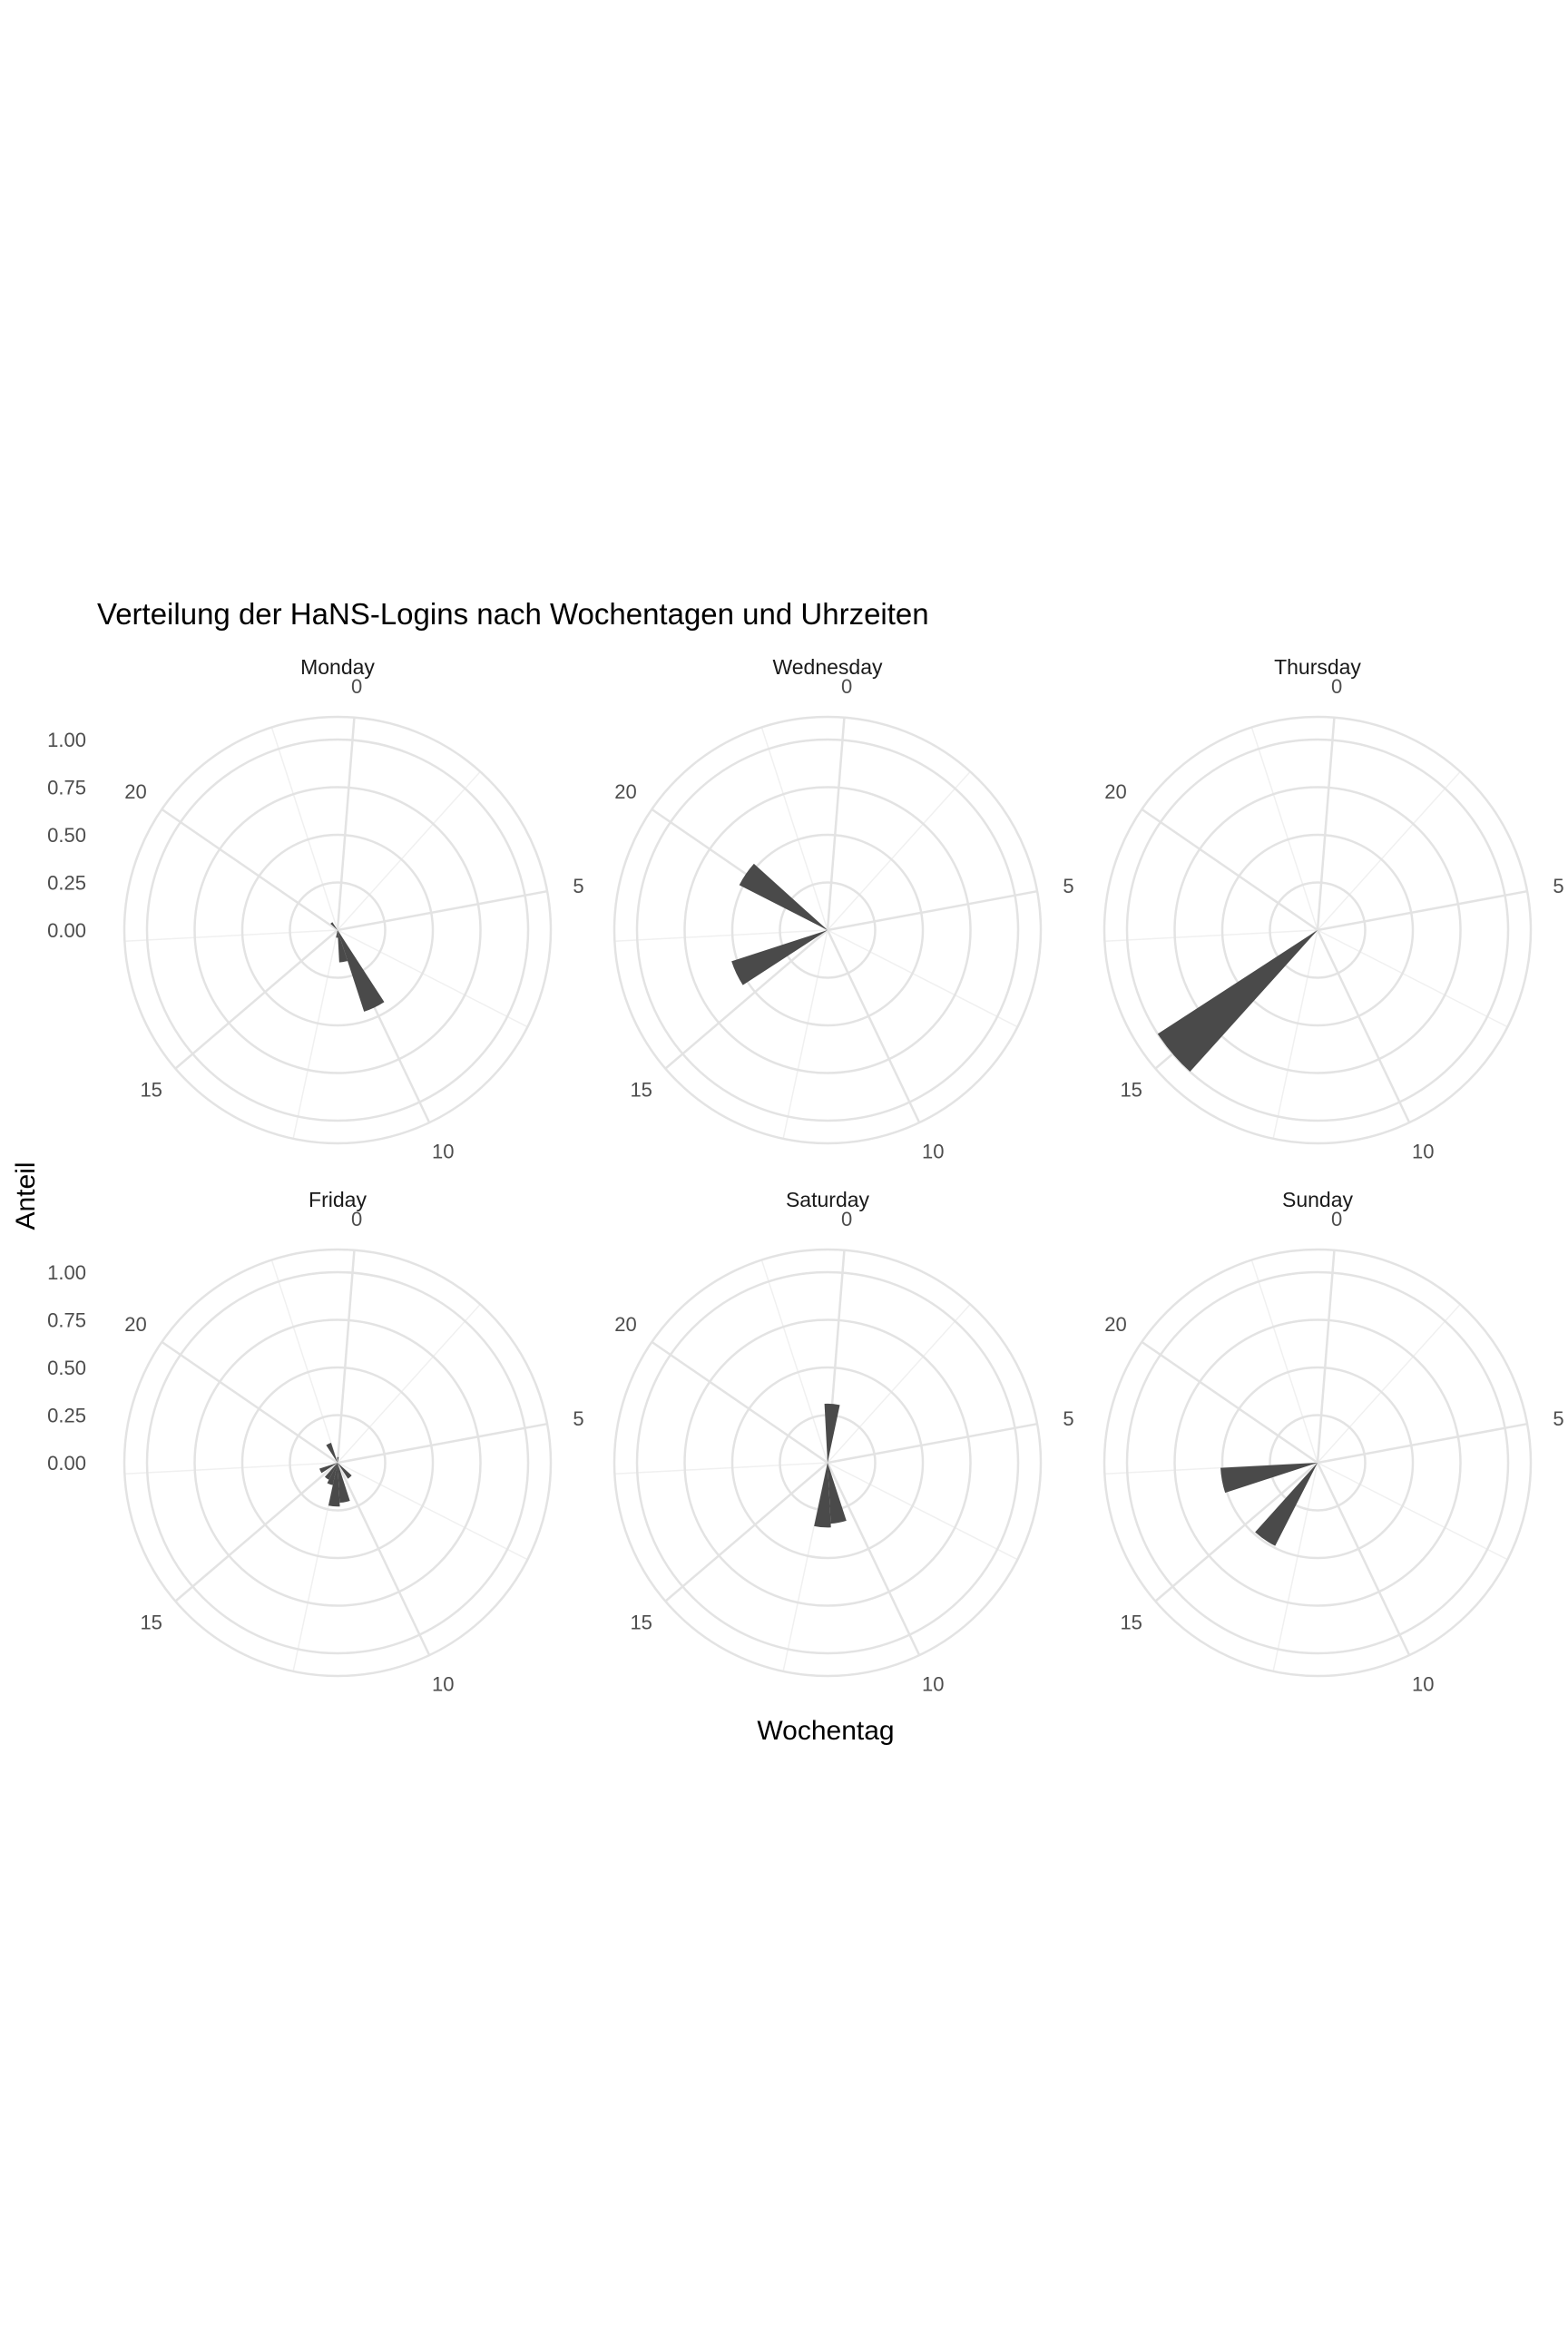 Image resolution: width=1568 pixels, height=2352 pixels. What do you see at coordinates (338, 1199) in the screenshot?
I see `facet-label: Friday` at bounding box center [338, 1199].